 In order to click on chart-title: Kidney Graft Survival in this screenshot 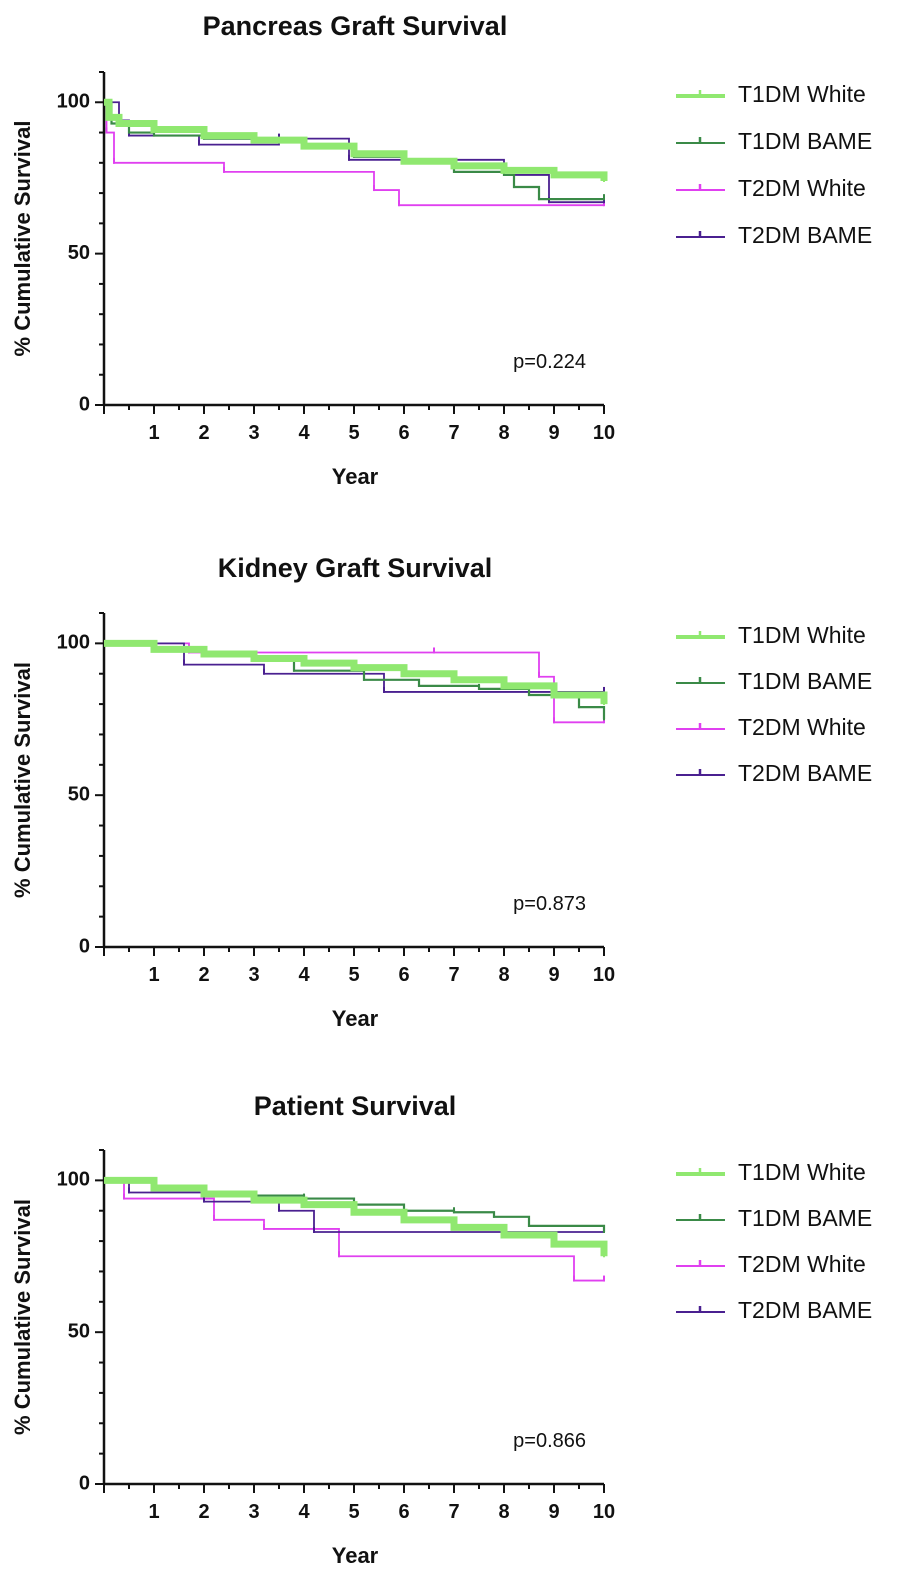, I will do `click(355, 568)`.